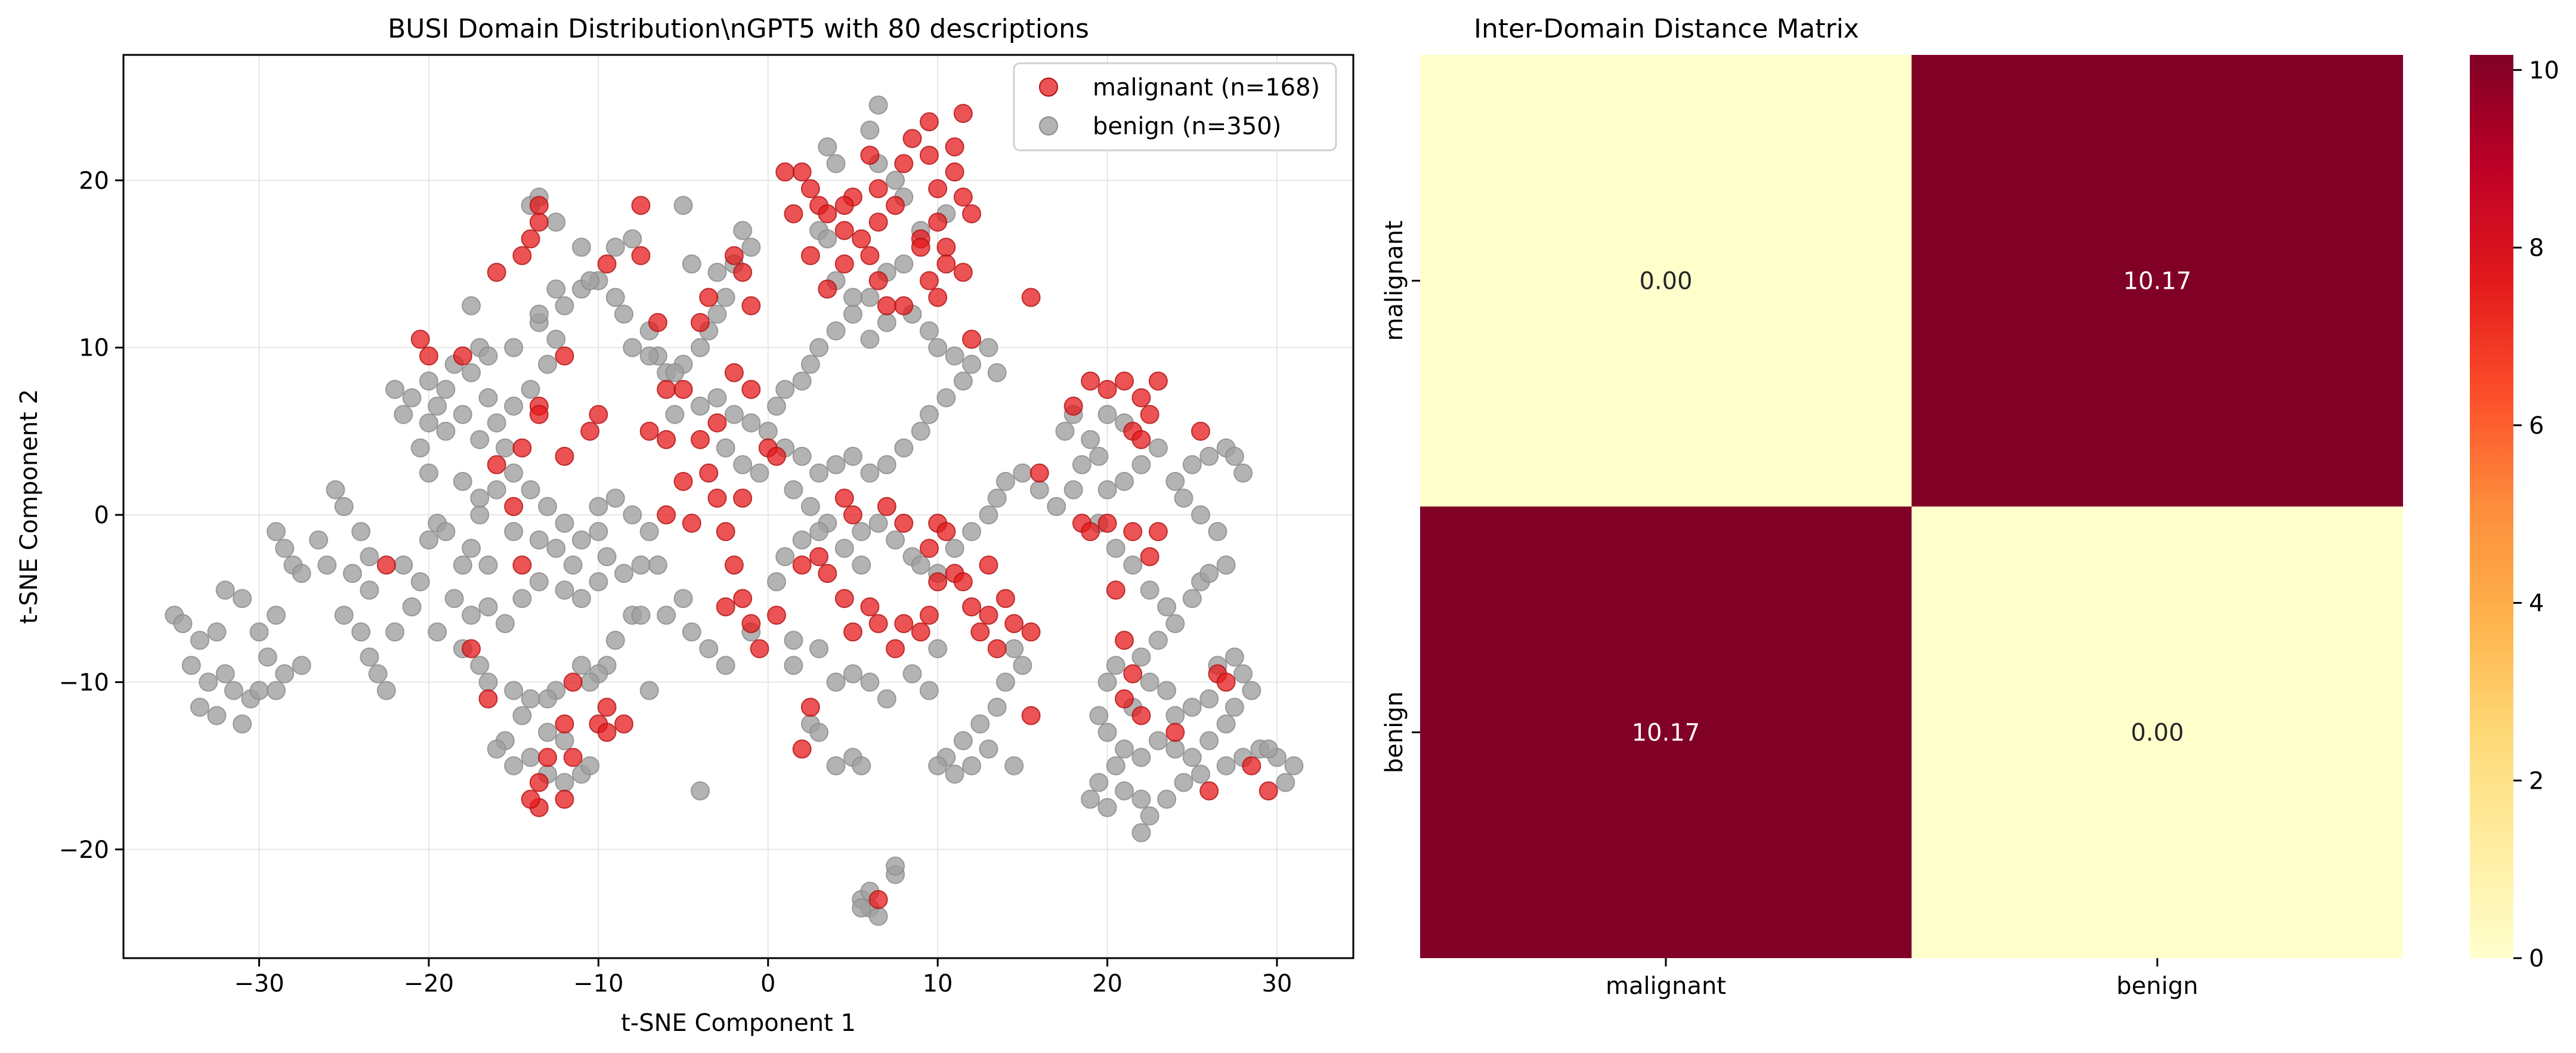 The image size is (2576, 1053). I want to click on x-tick-label: 30, so click(1277, 984).